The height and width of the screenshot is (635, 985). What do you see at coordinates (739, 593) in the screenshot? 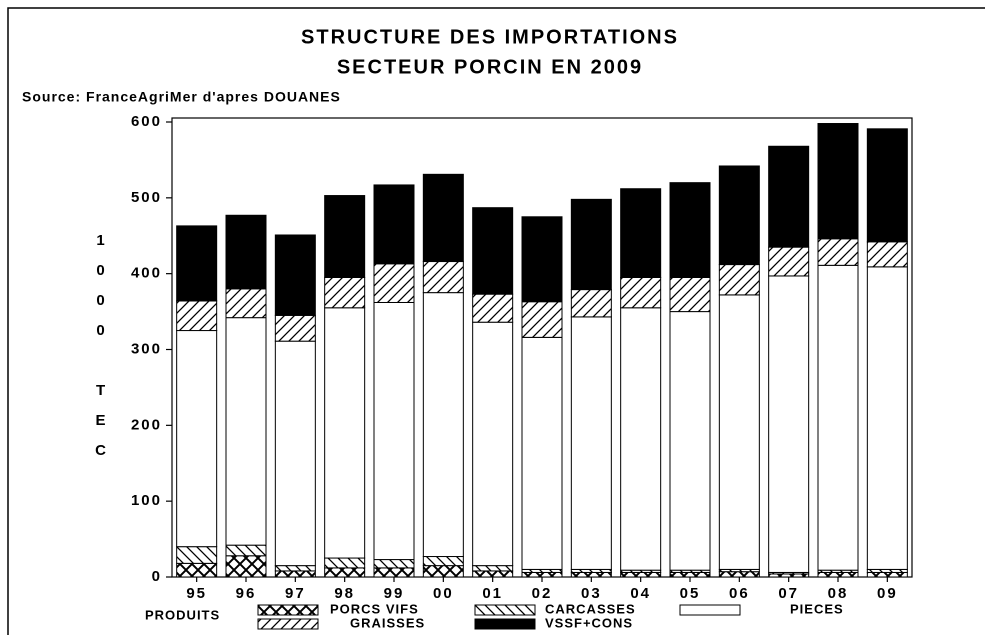
I see `x-tick-label: 06` at bounding box center [739, 593].